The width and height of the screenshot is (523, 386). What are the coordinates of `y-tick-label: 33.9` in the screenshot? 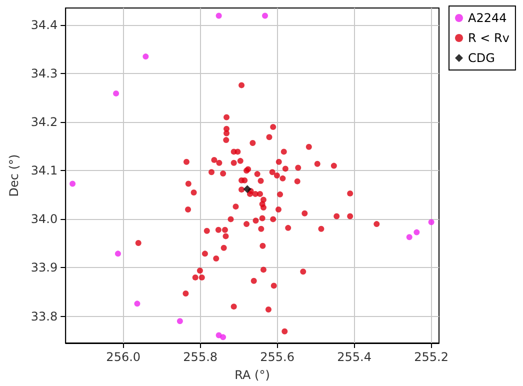 It's located at (44, 267).